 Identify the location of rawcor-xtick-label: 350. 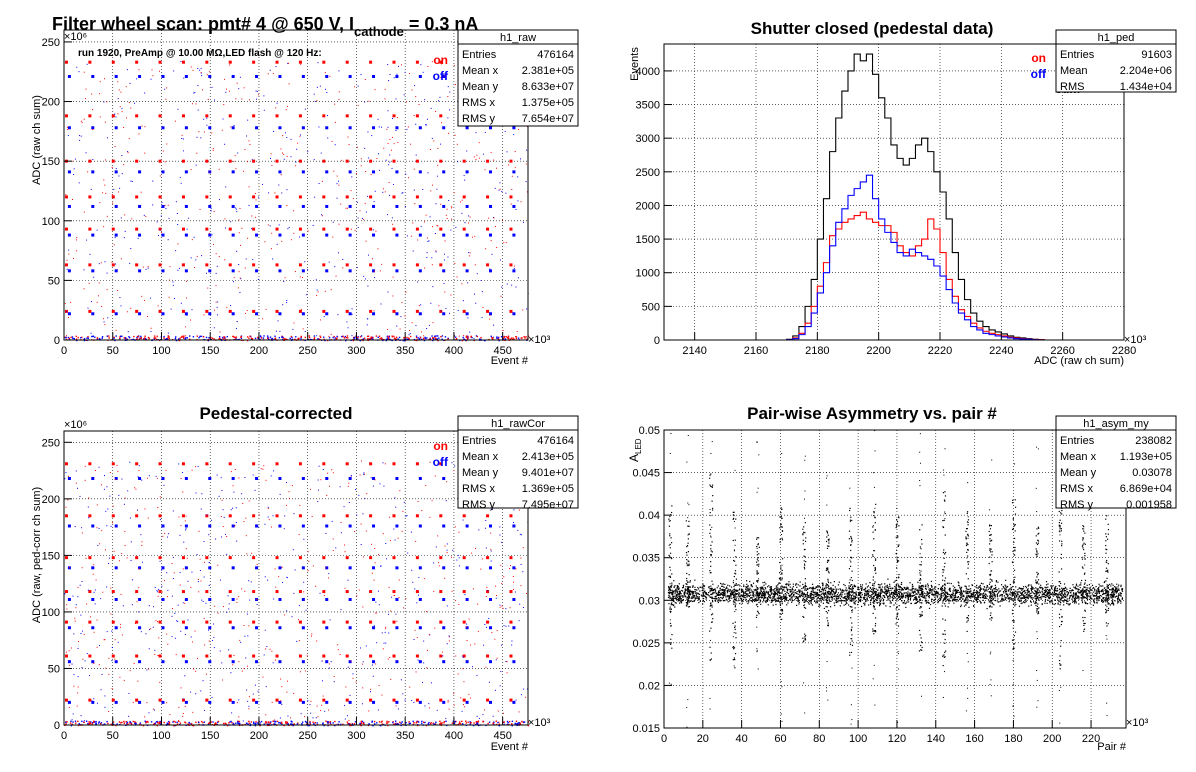
(405, 736).